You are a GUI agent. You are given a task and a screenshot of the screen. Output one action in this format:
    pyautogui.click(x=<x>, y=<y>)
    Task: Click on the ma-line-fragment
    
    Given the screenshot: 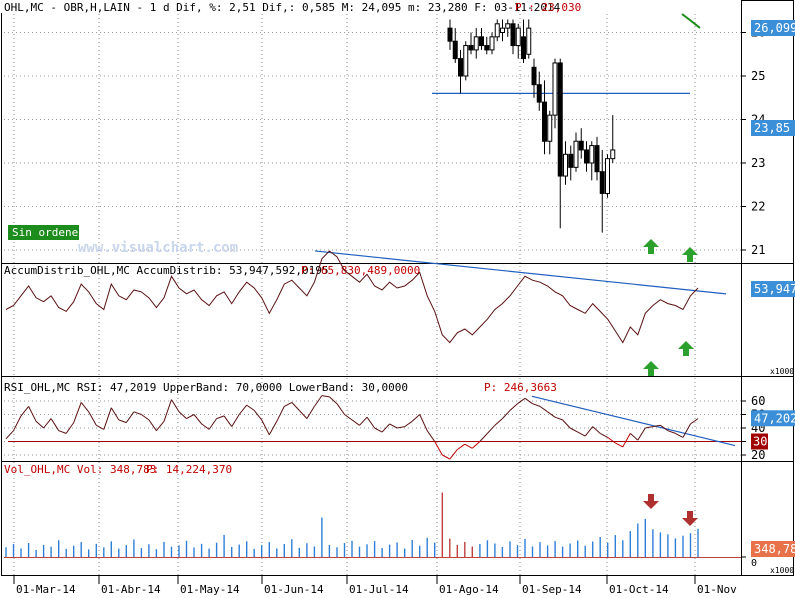 What is the action you would take?
    pyautogui.click(x=691, y=21)
    